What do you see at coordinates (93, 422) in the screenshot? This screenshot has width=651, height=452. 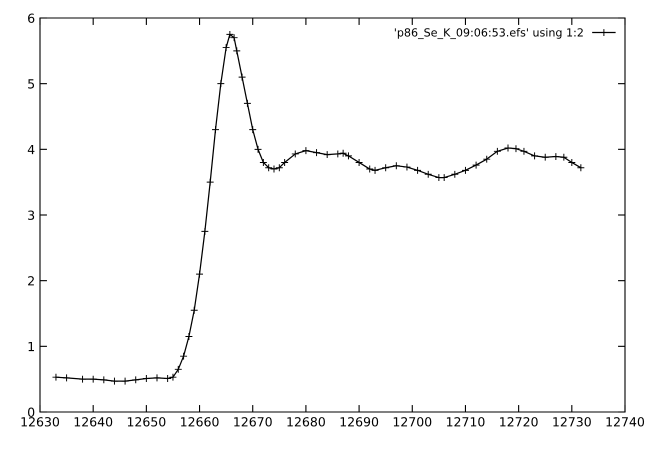 I see `x-tick-label: 12640` at bounding box center [93, 422].